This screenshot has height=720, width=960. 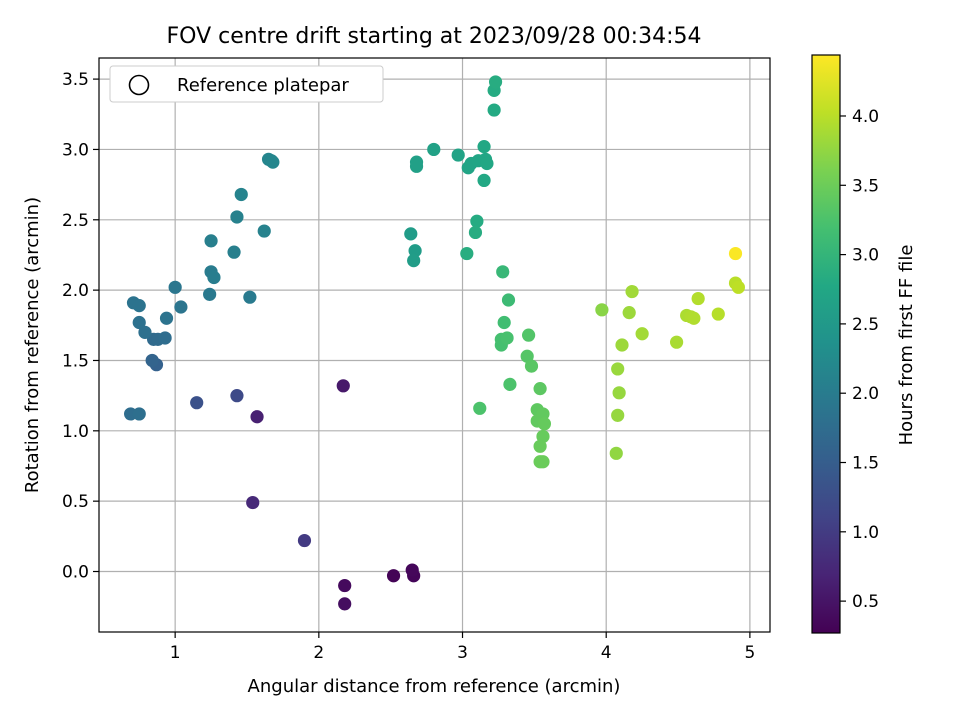 I want to click on colorbar-tick-label: 2.0, so click(x=865, y=394).